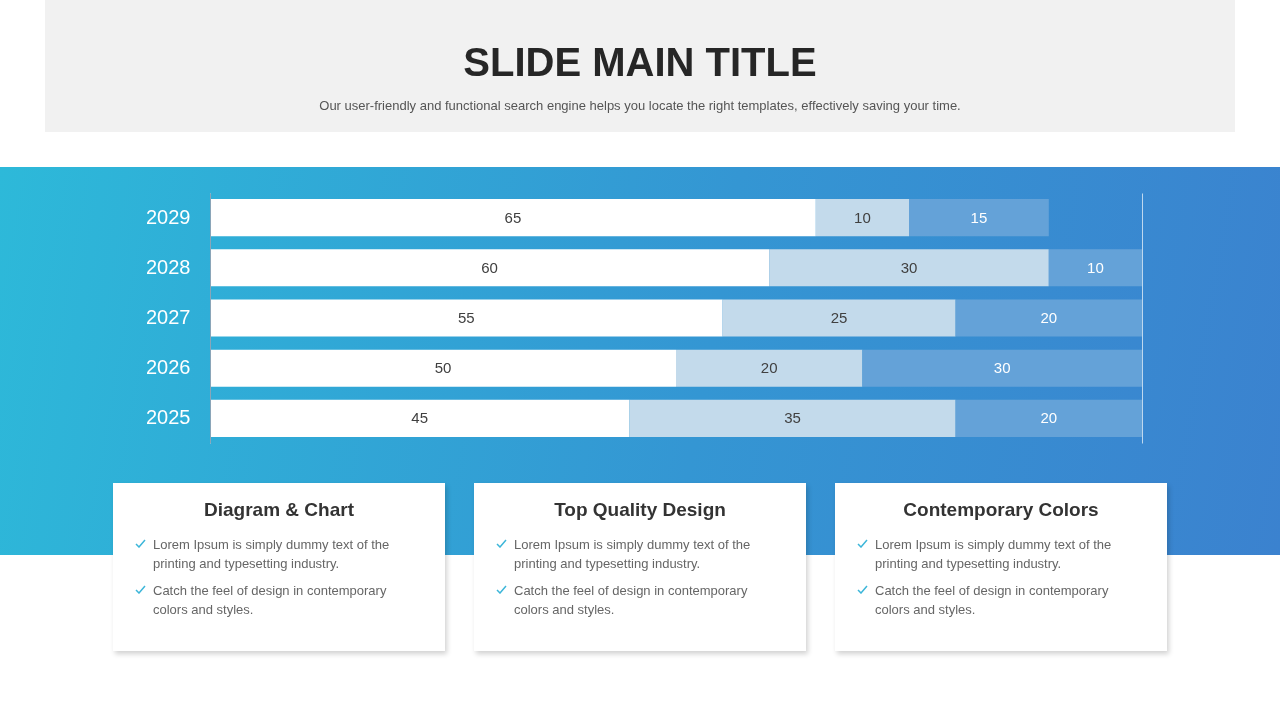 The height and width of the screenshot is (720, 1280). I want to click on data-label: 25, so click(839, 317).